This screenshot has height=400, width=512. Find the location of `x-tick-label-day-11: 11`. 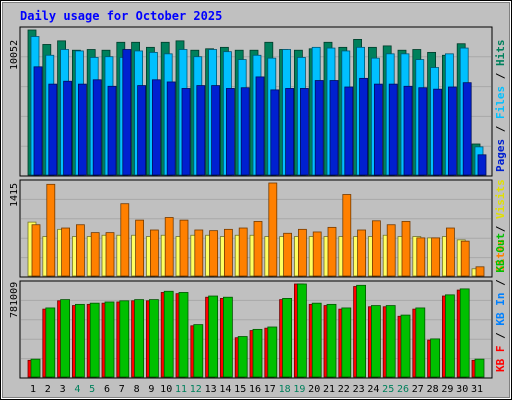

x-tick-label-day-11: 11 is located at coordinates (181, 389).